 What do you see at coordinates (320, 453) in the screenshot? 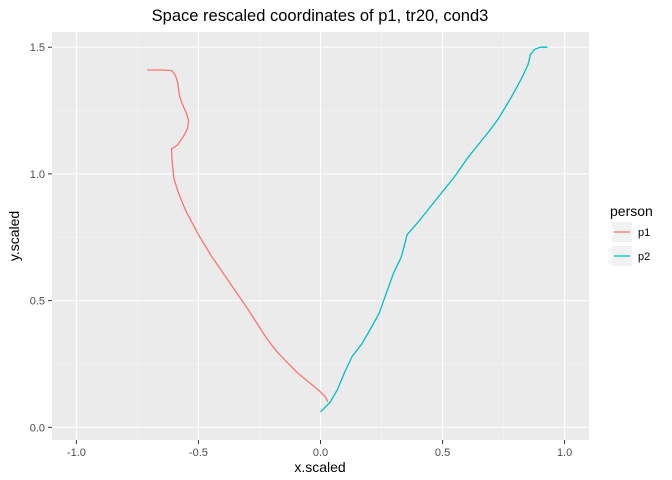
I see `x-tick-label: 0.0` at bounding box center [320, 453].